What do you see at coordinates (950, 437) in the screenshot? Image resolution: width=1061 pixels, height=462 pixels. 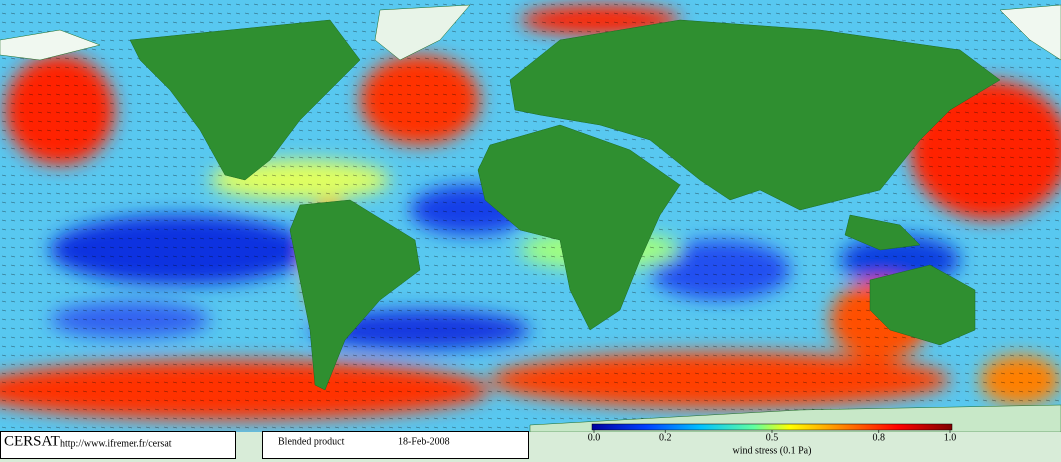 I see `tick-label: 1.0` at bounding box center [950, 437].